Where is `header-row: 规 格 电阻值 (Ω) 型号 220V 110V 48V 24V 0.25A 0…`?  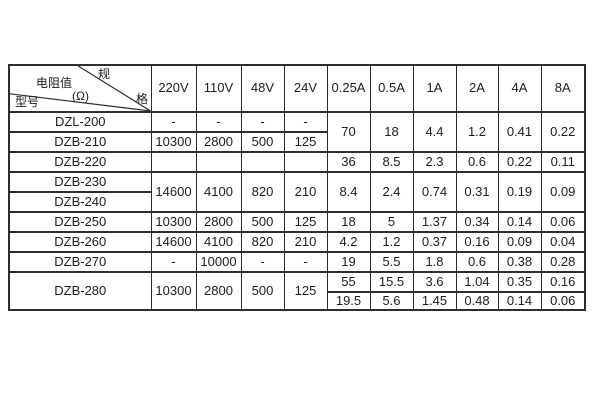
header-row: 规 格 电阻值 (Ω) 型号 220V 110V 48V 24V 0.25A 0… is located at coordinates (297, 88).